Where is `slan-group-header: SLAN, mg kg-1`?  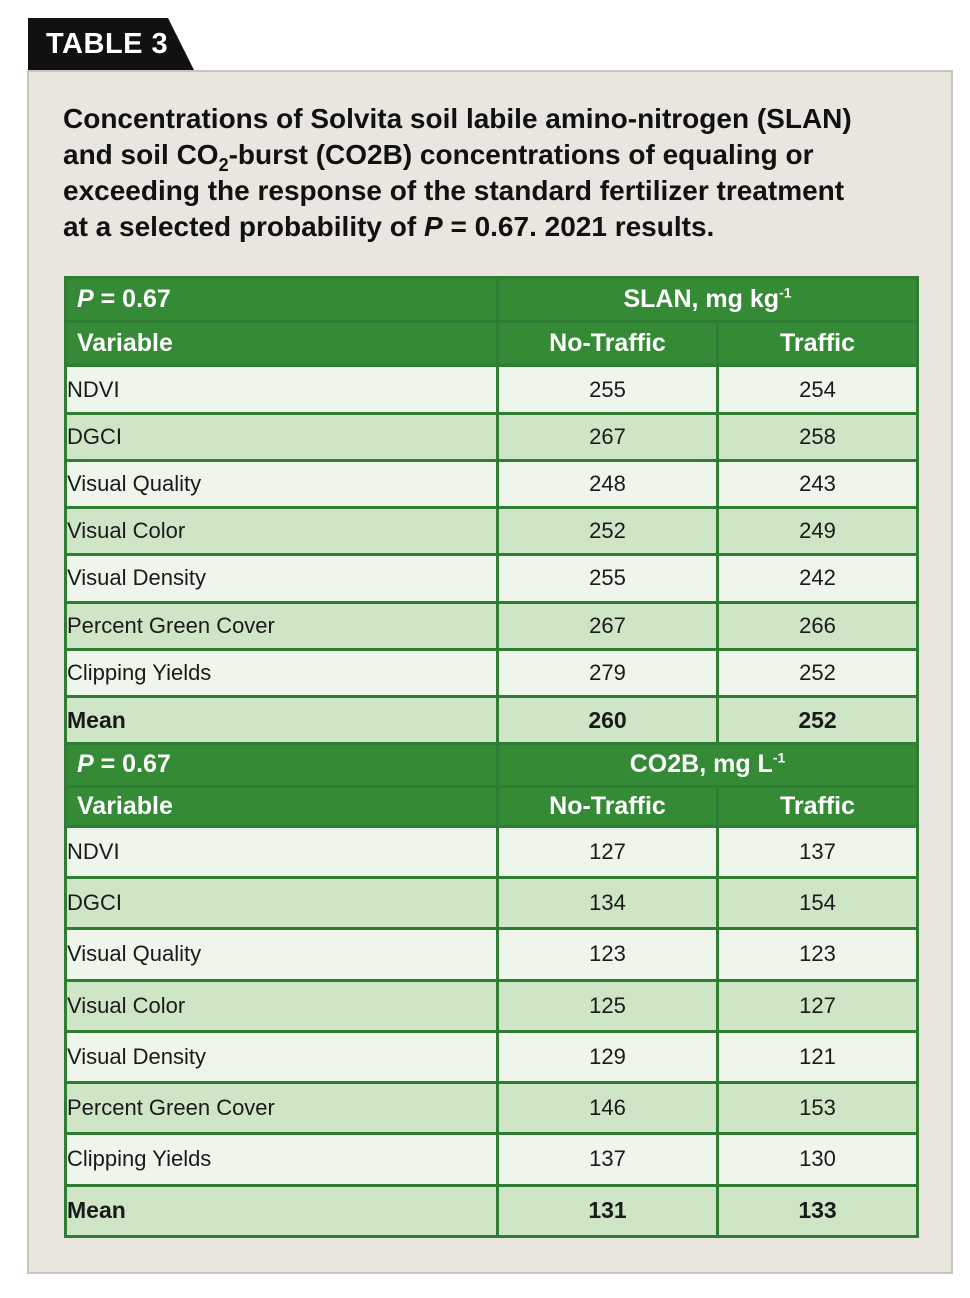 slan-group-header: SLAN, mg kg-1 is located at coordinates (707, 299).